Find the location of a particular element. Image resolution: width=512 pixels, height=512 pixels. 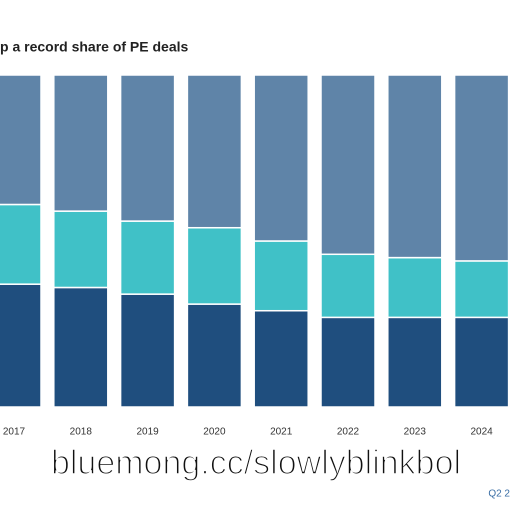

x-tick-label: 2024 is located at coordinates (481, 432).